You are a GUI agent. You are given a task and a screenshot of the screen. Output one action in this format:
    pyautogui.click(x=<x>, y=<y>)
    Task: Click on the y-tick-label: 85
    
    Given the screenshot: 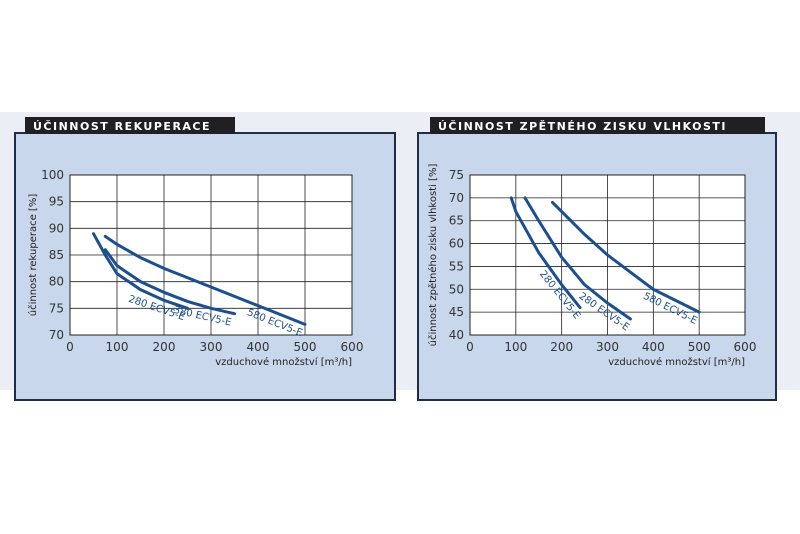 What is the action you would take?
    pyautogui.click(x=56, y=255)
    